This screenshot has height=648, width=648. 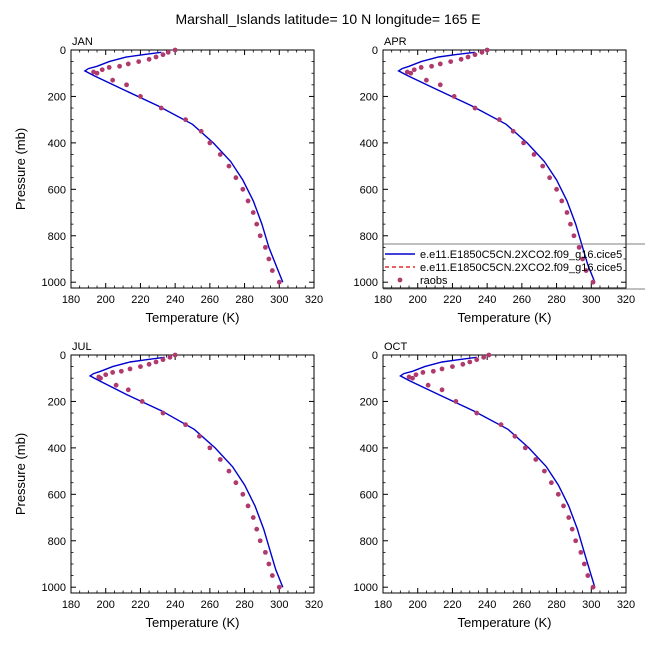 I want to click on legend-entry: e.e11.E1850C5CN.2XCO2.f09_g16.cice5, so click(x=503, y=255).